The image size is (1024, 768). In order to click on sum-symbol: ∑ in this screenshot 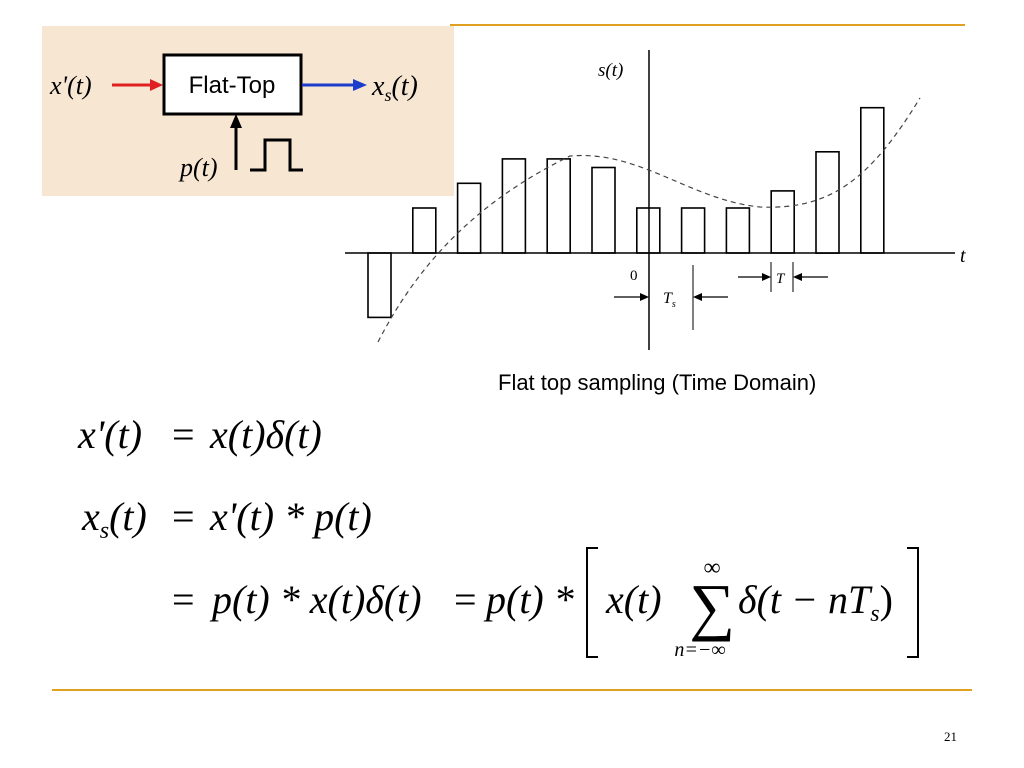, I will do `click(712, 606)`.